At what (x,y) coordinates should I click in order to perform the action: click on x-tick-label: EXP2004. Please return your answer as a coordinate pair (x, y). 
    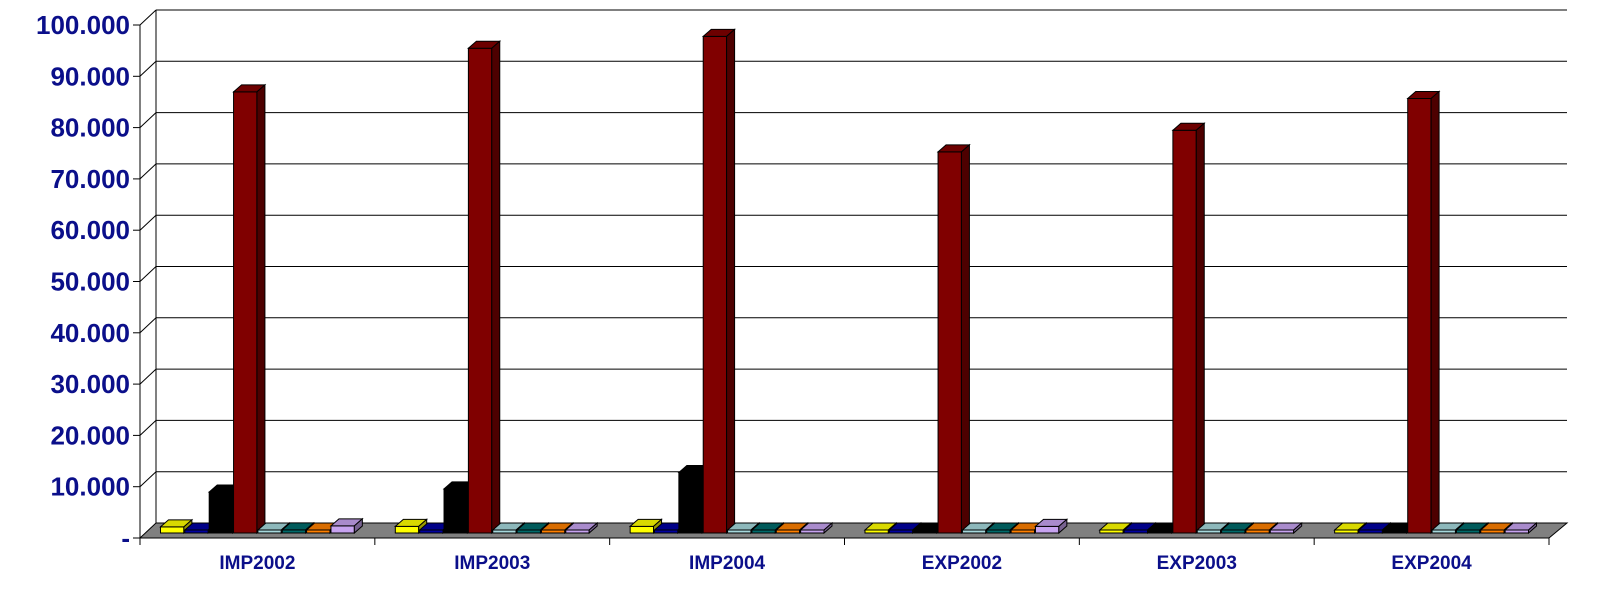
    Looking at the image, I should click on (1431, 563).